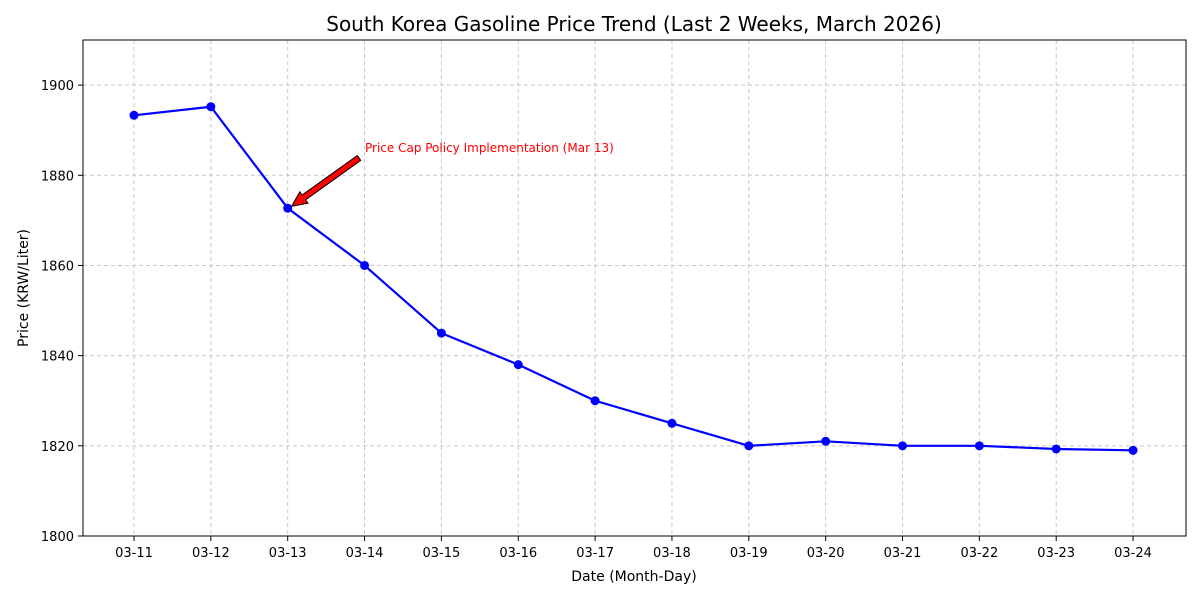 Image resolution: width=1200 pixels, height=600 pixels. Describe the element at coordinates (57, 266) in the screenshot. I see `y-tick-label: 1860` at that location.